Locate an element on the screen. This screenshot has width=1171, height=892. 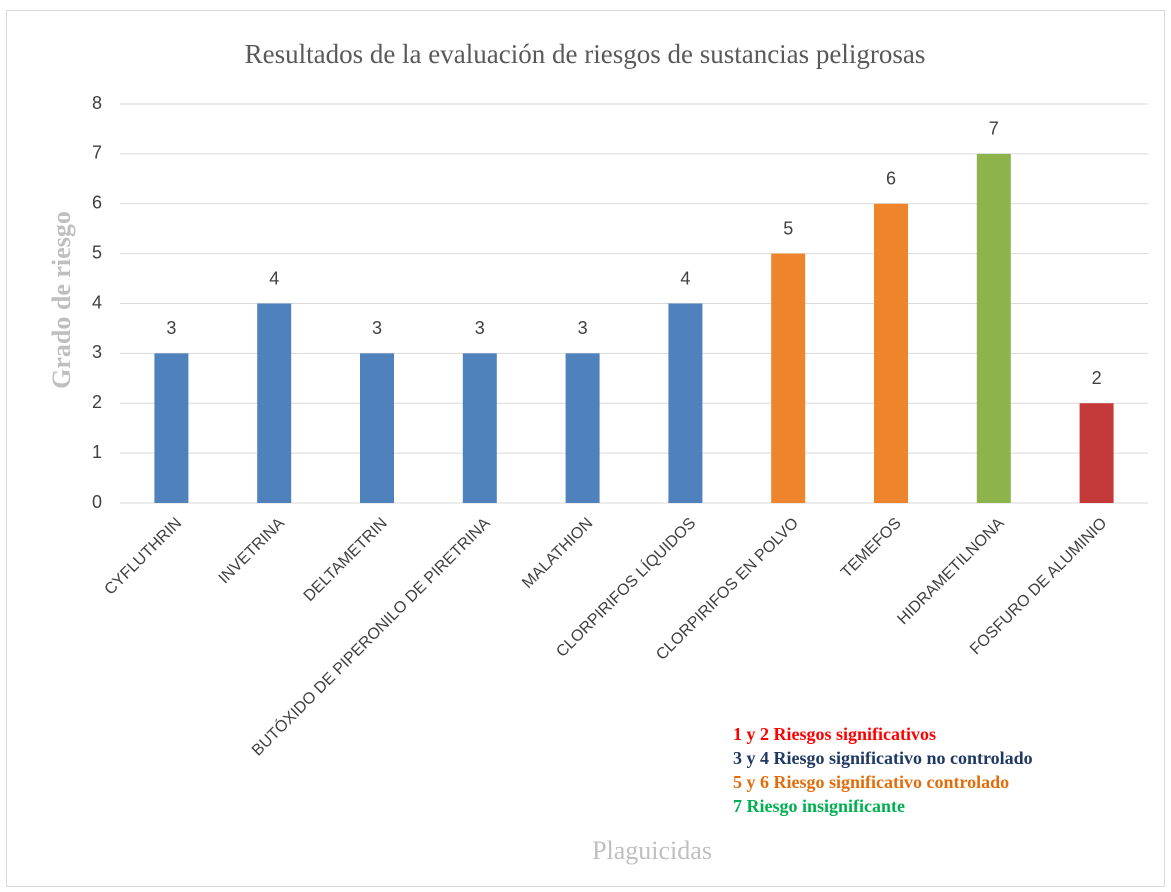
legend-item: 5 y 6 Riesgo significativo controlado is located at coordinates (871, 782).